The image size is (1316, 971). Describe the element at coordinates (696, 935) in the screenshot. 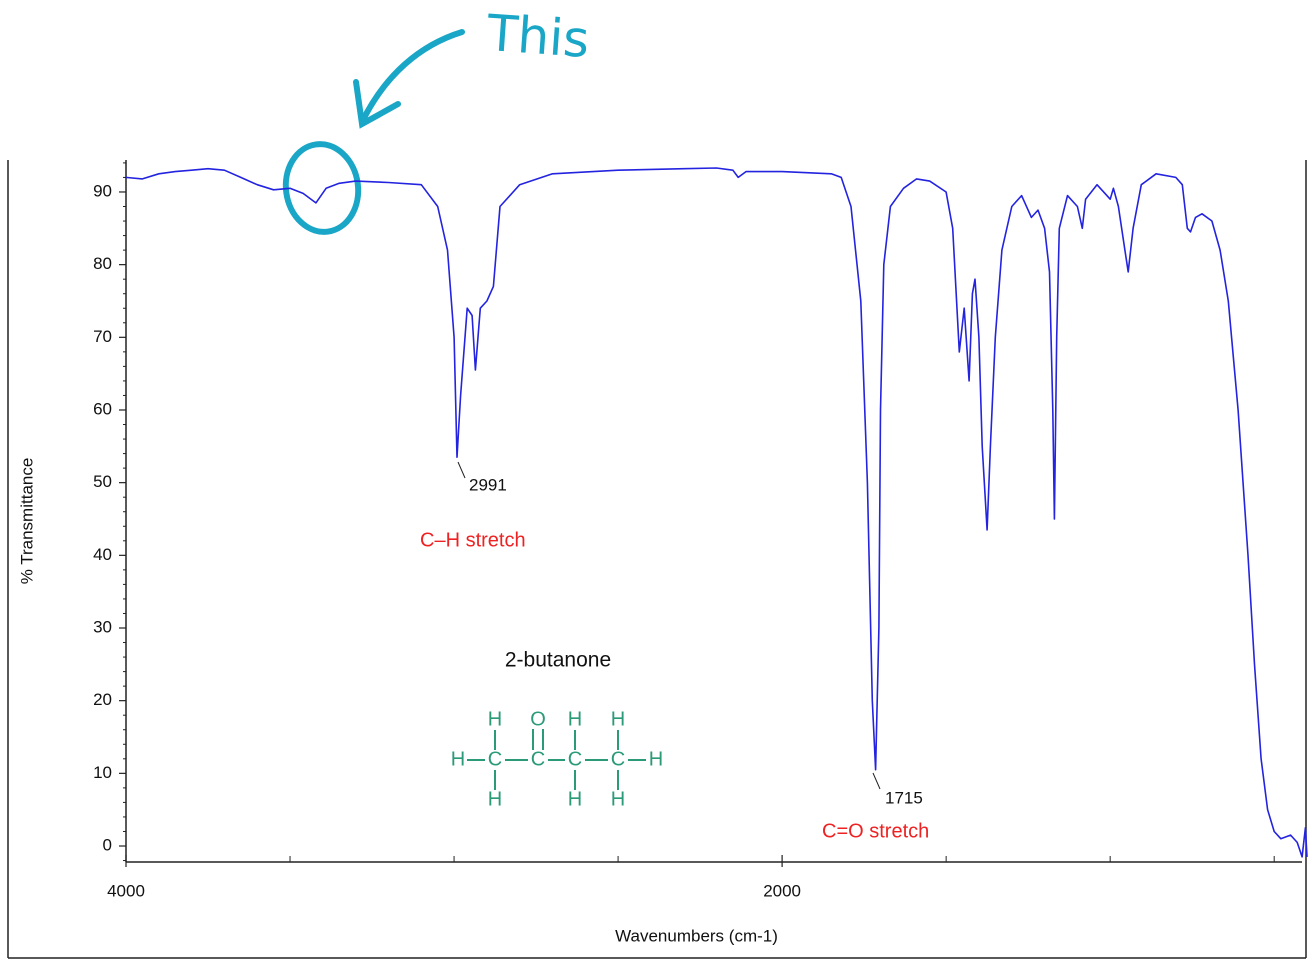

I see `x-axis-label: Wavenumbers (cm-1)` at that location.